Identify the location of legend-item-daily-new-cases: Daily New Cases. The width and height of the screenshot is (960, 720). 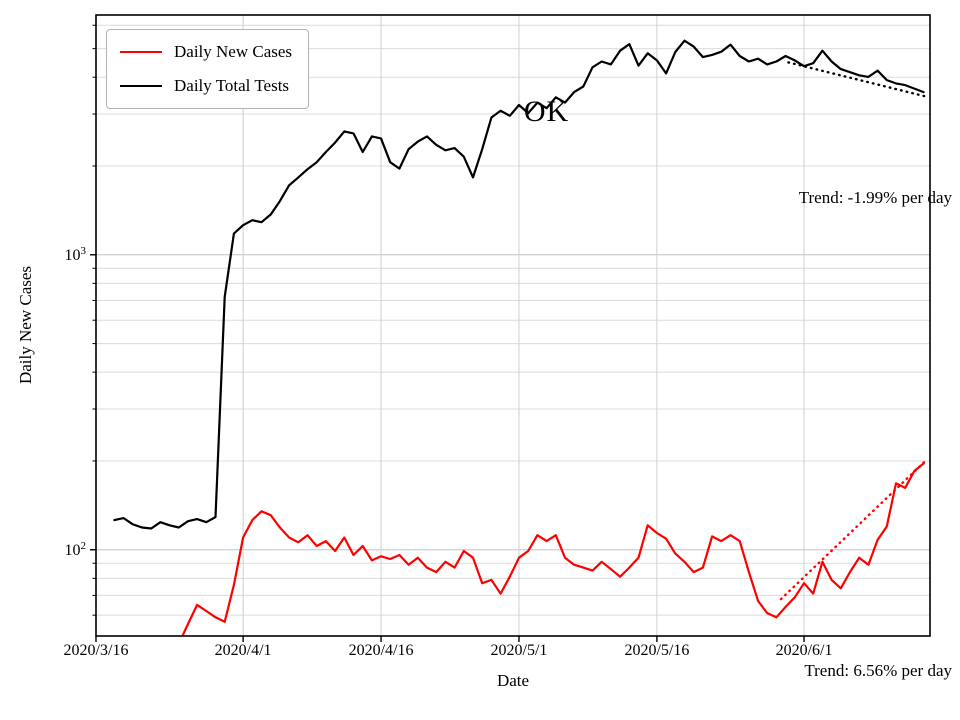
(206, 52).